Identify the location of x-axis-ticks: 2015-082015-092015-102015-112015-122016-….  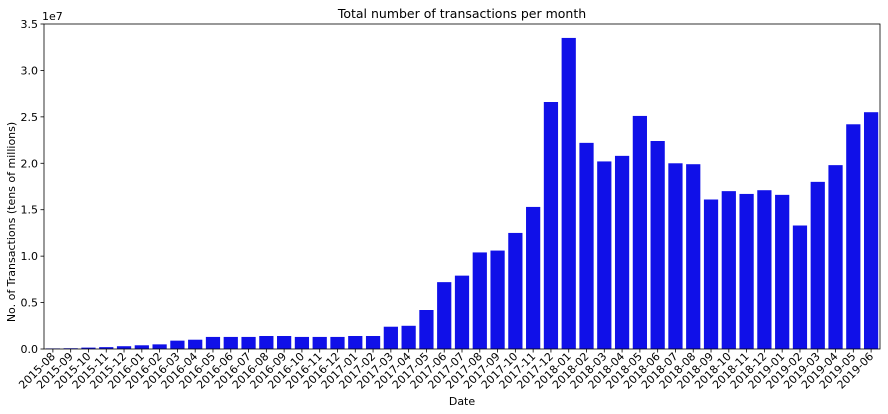
(446, 370).